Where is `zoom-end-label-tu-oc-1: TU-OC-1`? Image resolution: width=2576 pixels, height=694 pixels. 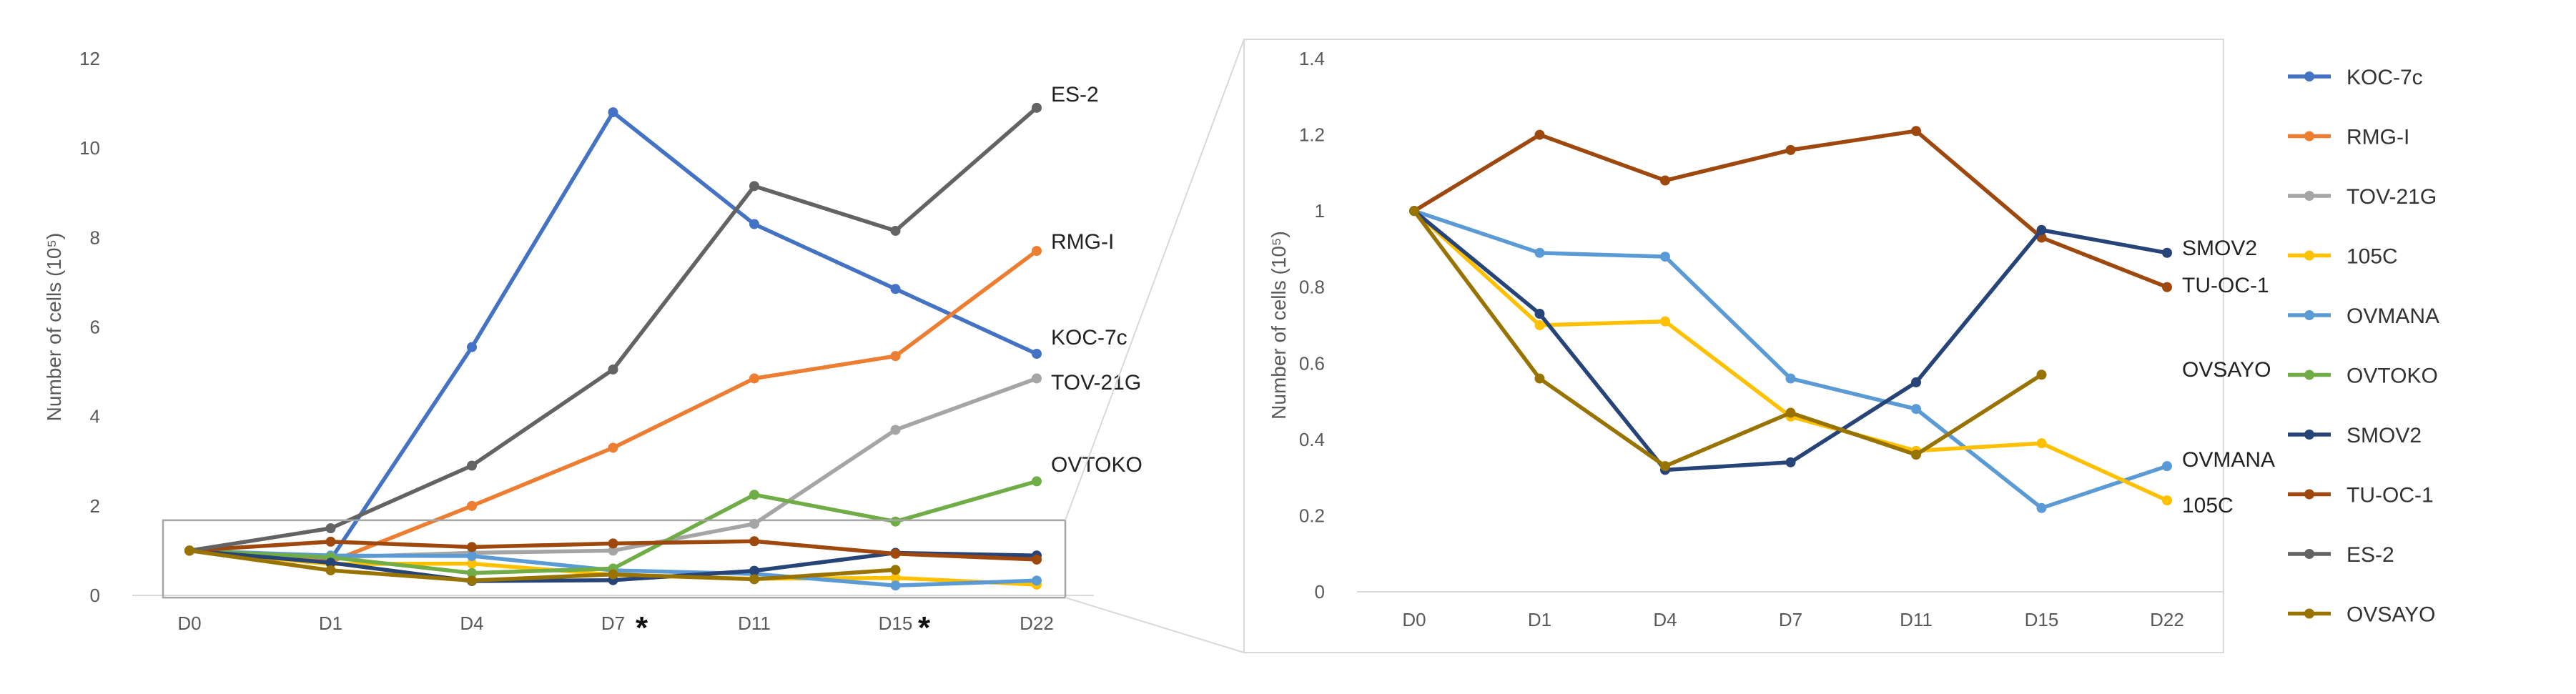
zoom-end-label-tu-oc-1: TU-OC-1 is located at coordinates (2225, 285).